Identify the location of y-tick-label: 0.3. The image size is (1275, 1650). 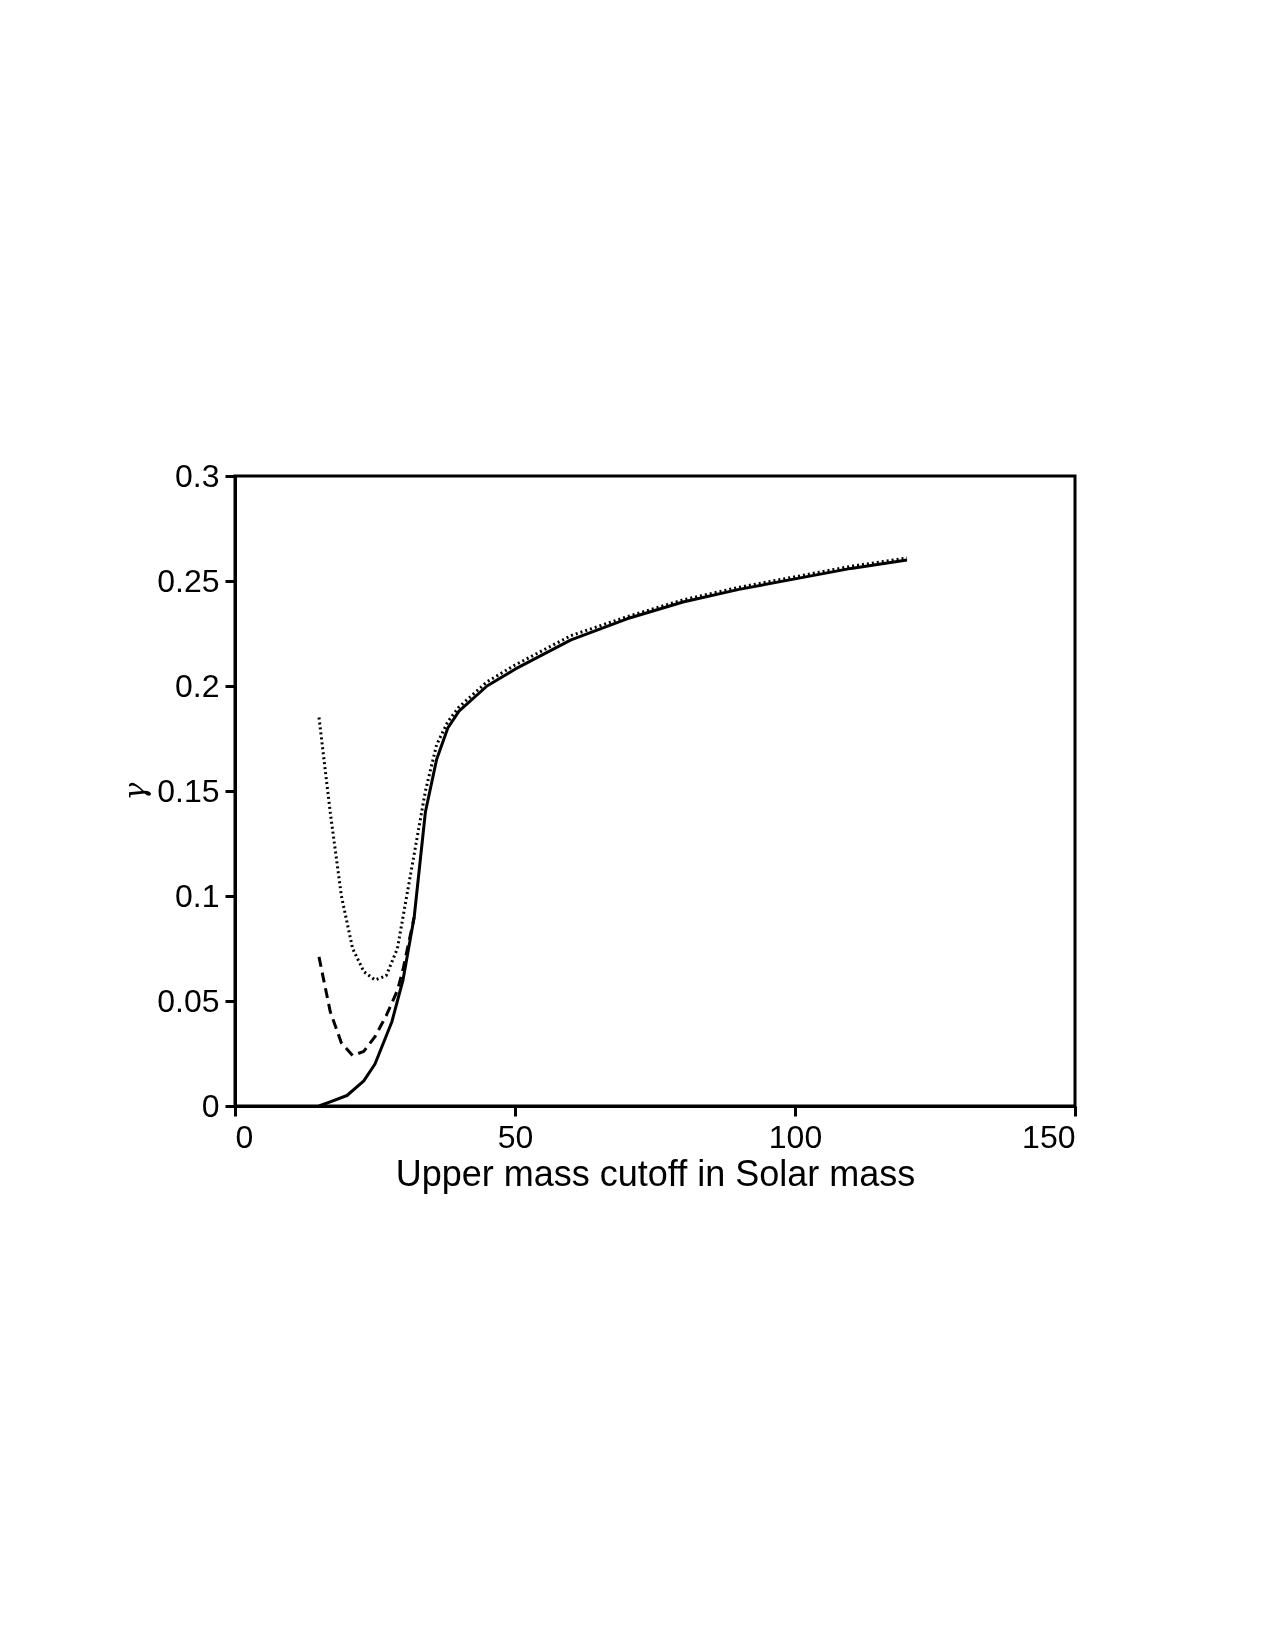
(197, 475).